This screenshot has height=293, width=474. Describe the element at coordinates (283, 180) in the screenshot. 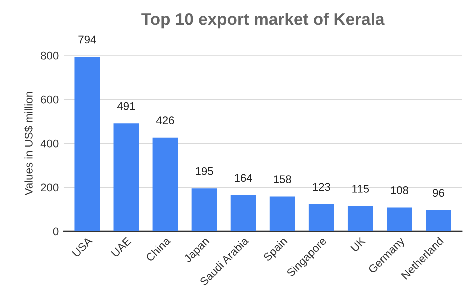

I see `data-label: 158` at that location.